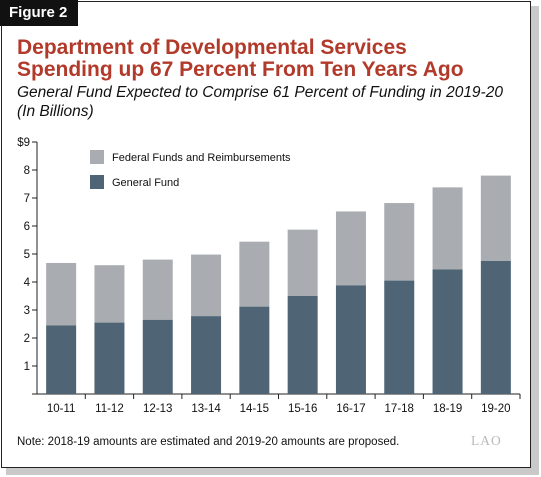 This screenshot has height=477, width=541. I want to click on x-tick-label: 19-20, so click(495, 409).